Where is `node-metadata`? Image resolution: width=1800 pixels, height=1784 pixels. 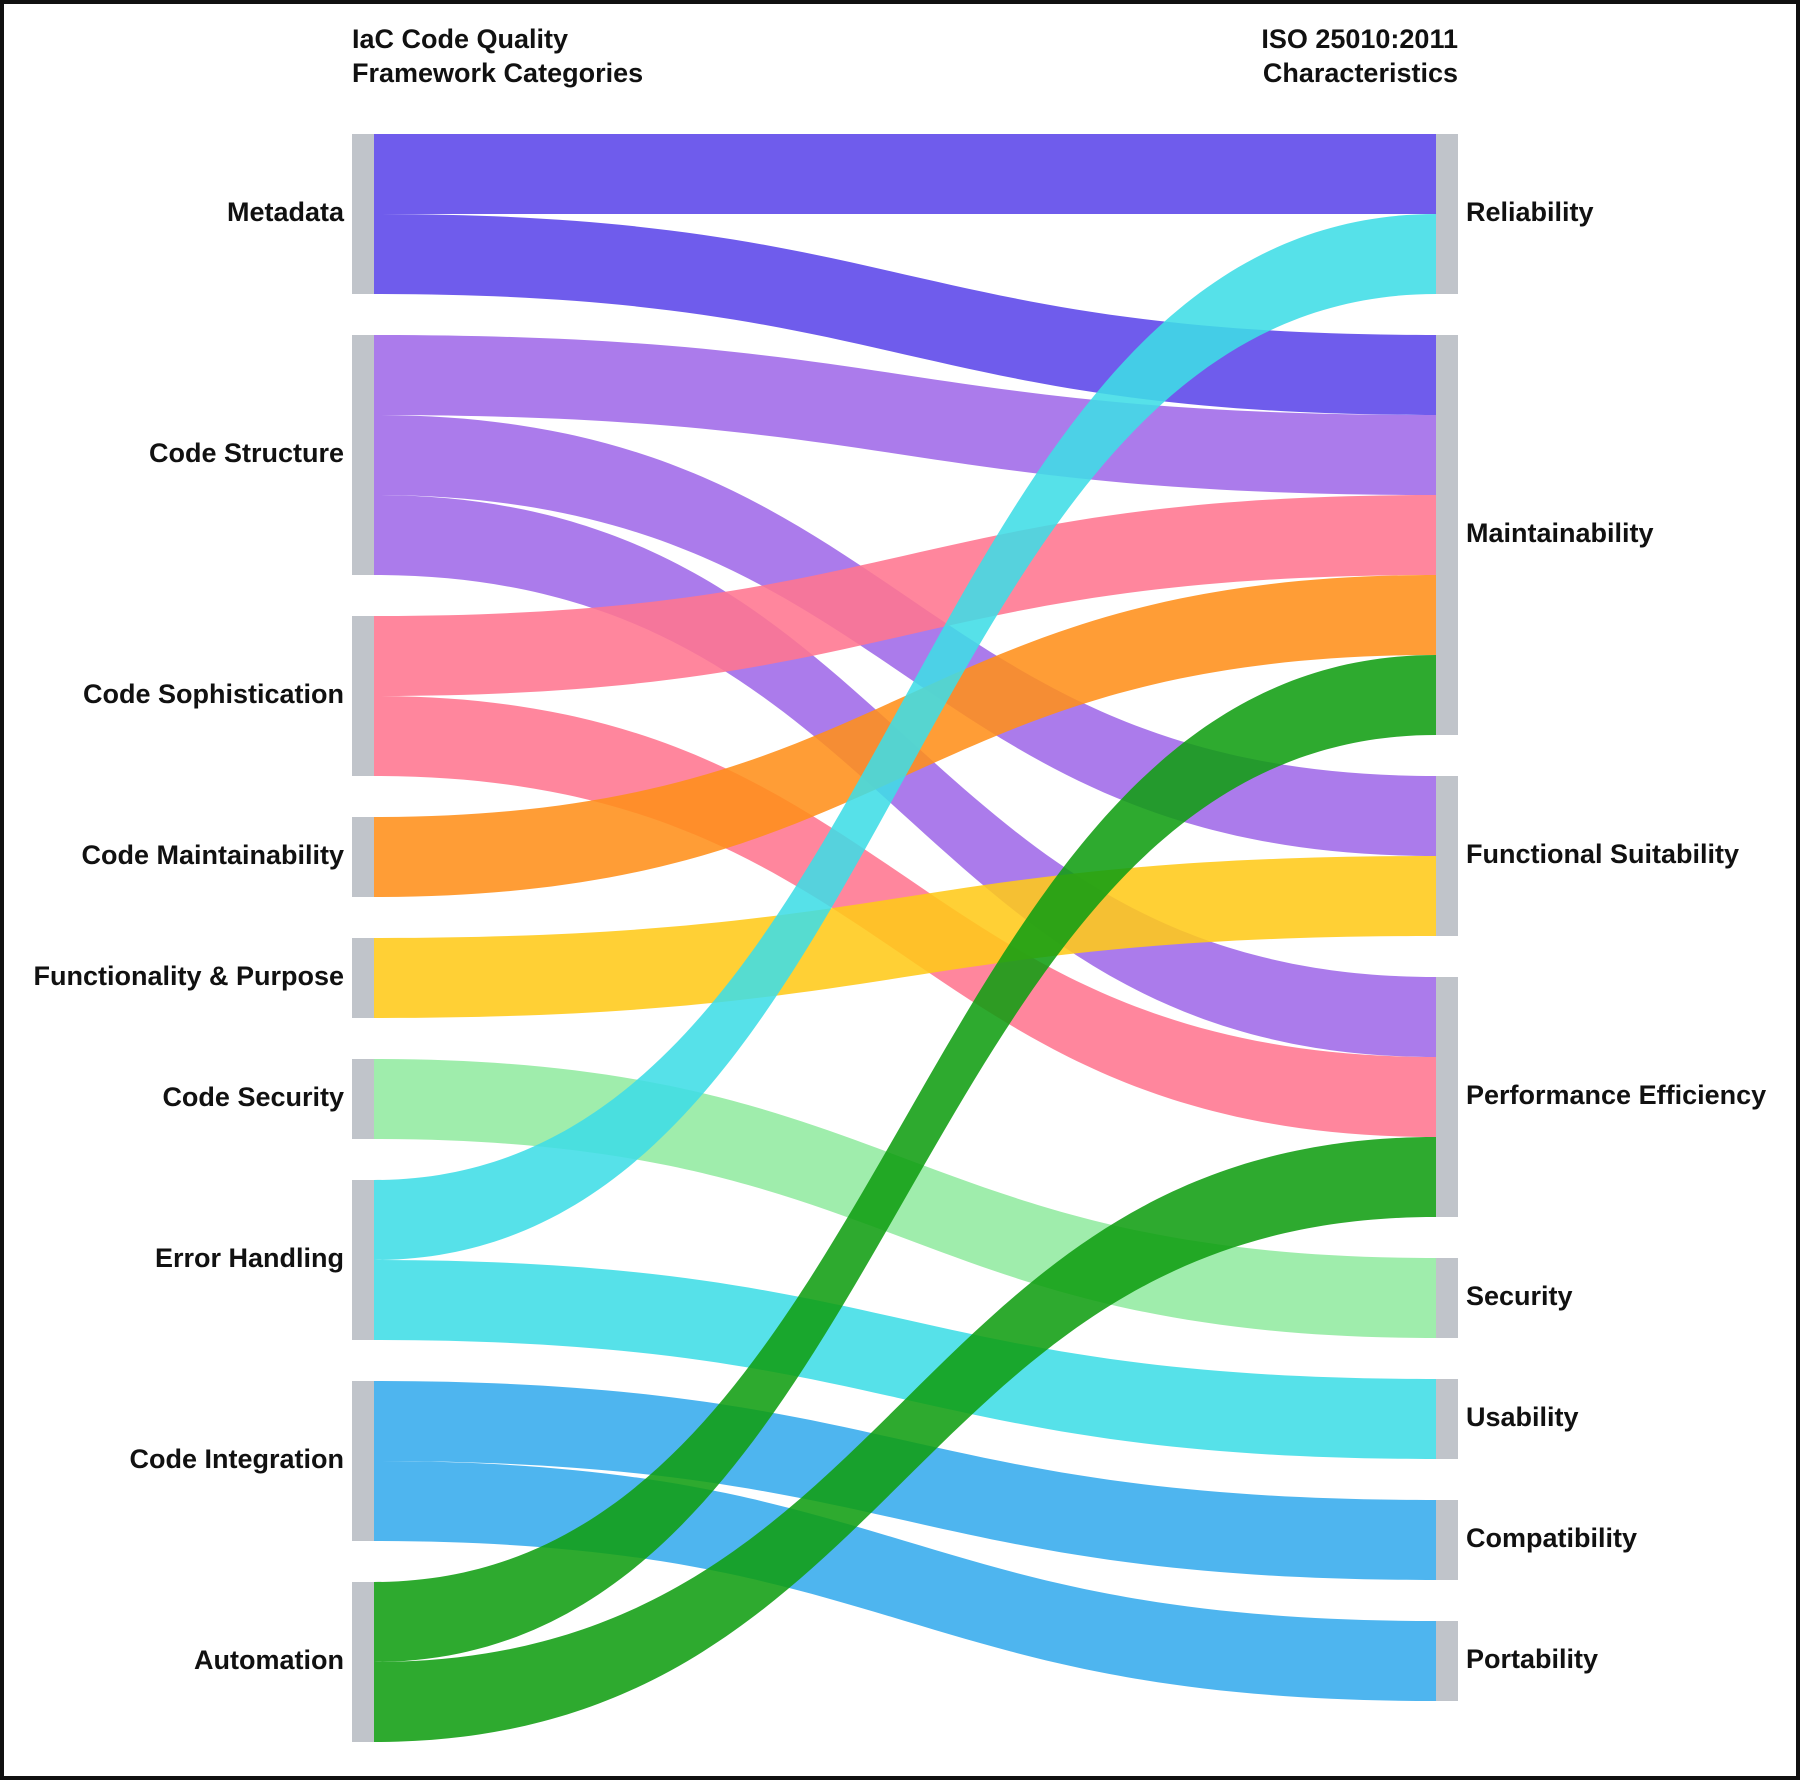
node-metadata is located at coordinates (363, 214).